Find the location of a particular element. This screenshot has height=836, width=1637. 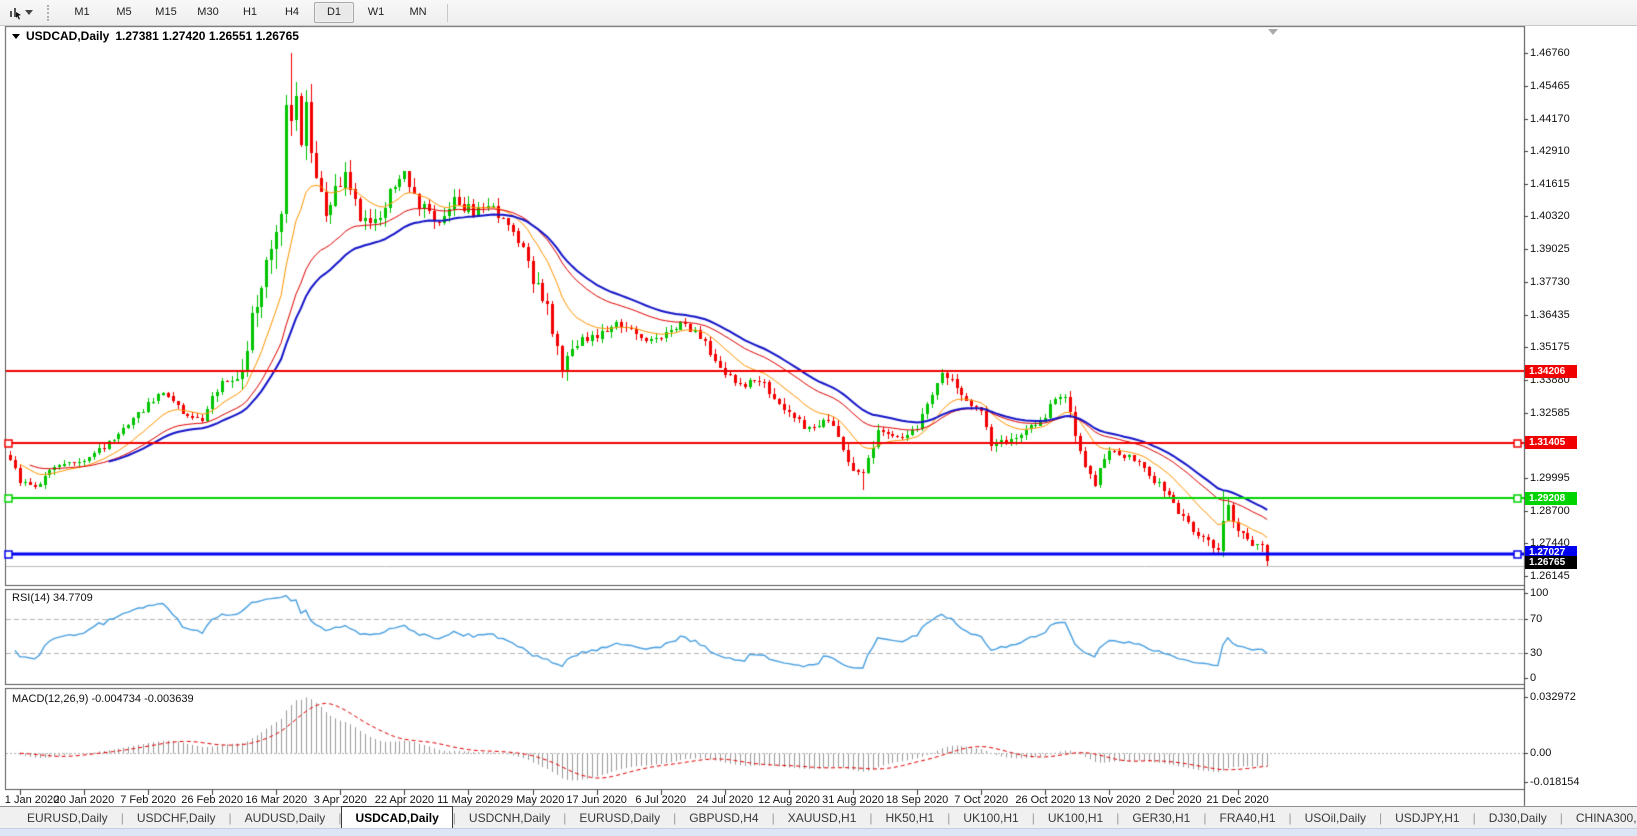

rsi-axis-label: 70 is located at coordinates (1536, 618).